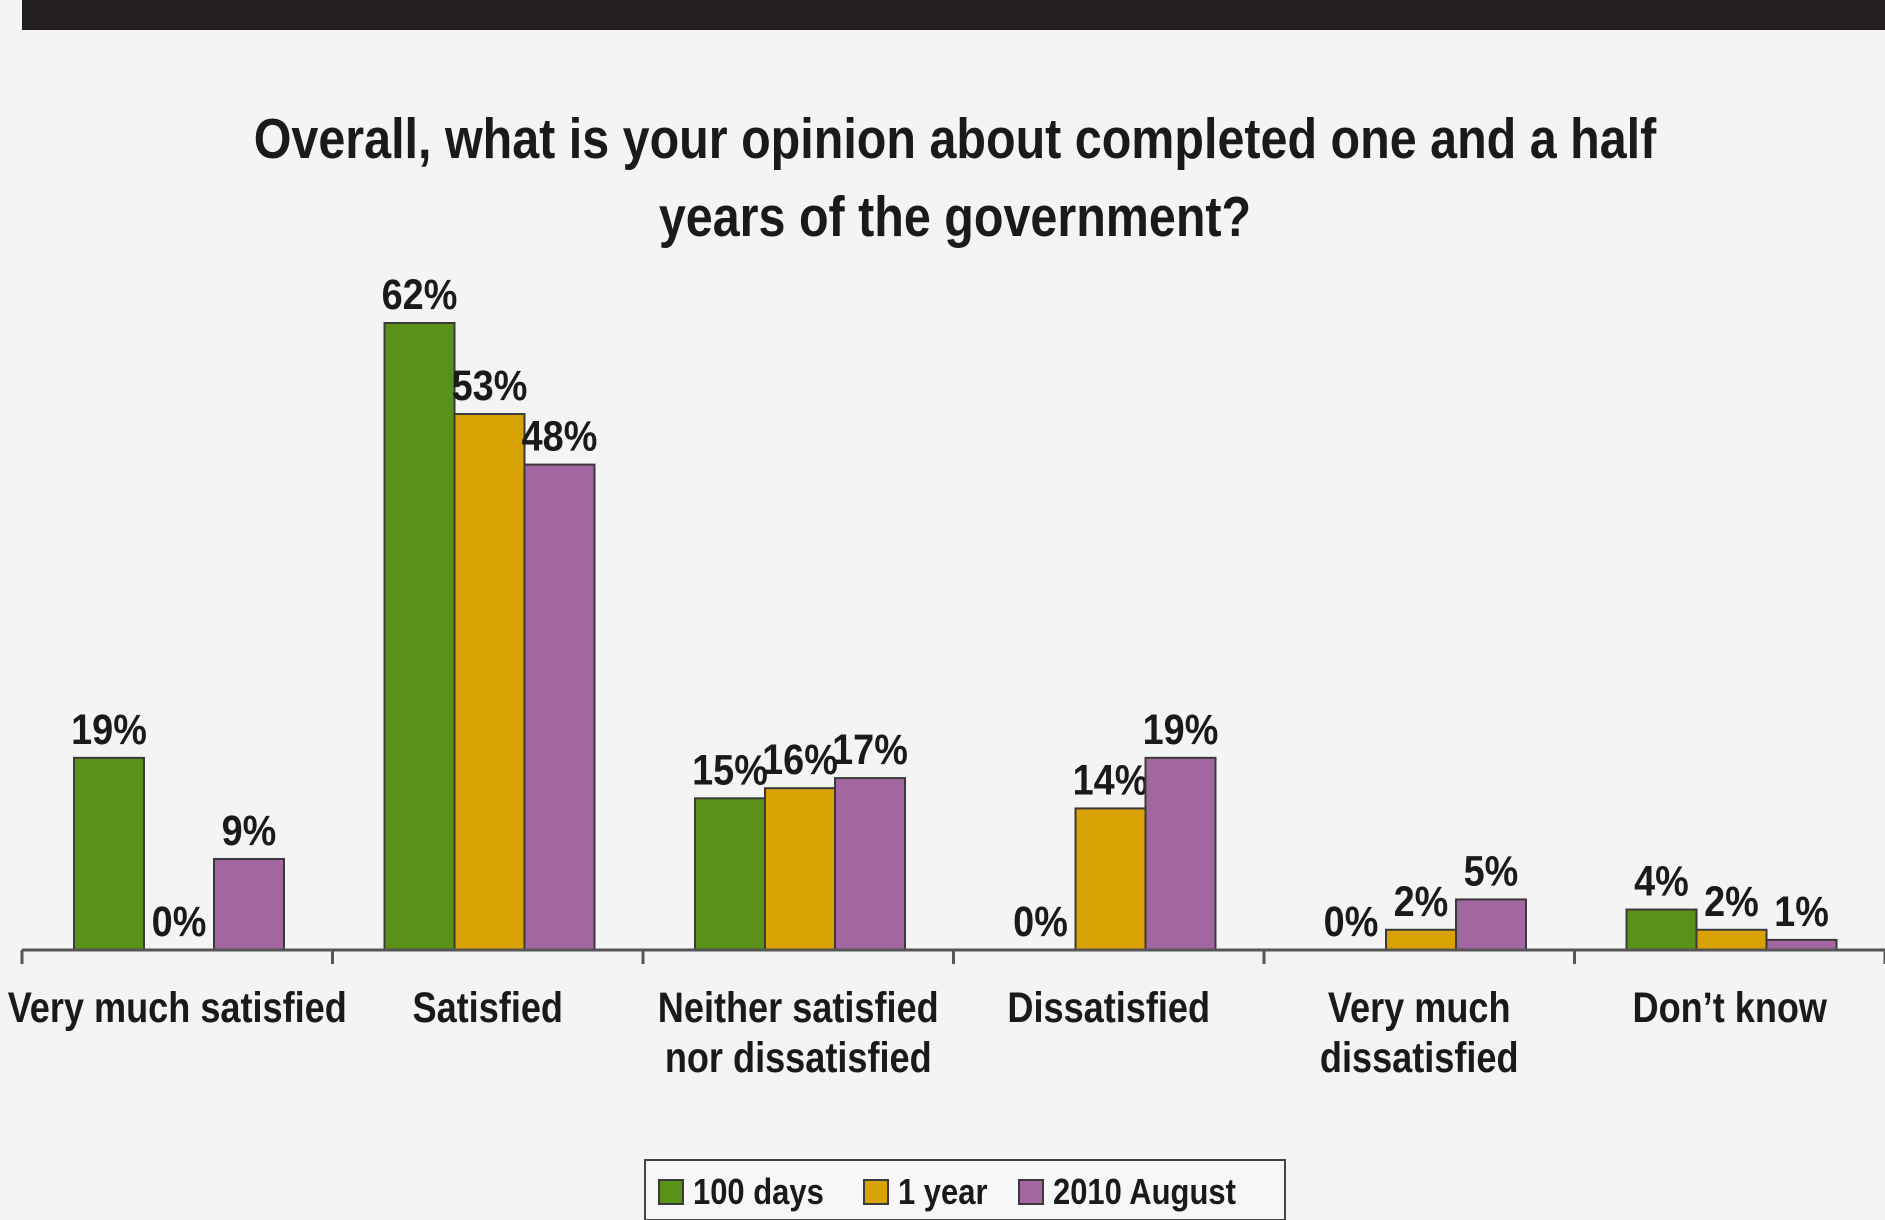 This screenshot has height=1220, width=1885. I want to click on category-label-2-line-1: Satisfied, so click(488, 1008).